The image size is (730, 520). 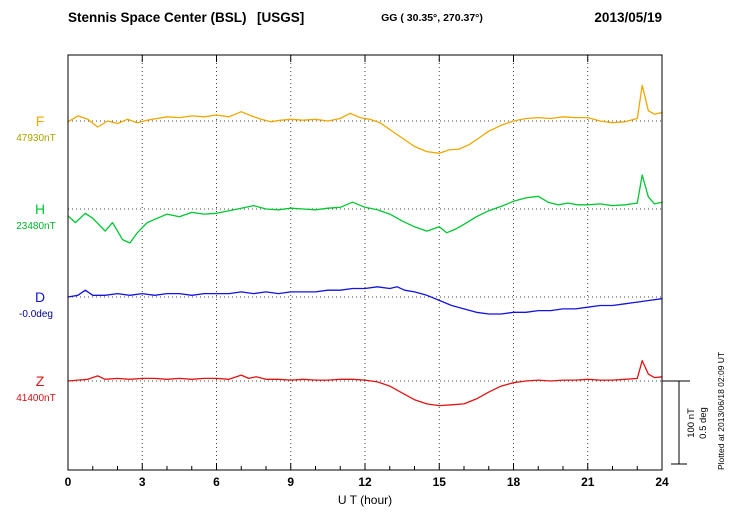 What do you see at coordinates (68, 482) in the screenshot?
I see `x-tick-label-0: 0` at bounding box center [68, 482].